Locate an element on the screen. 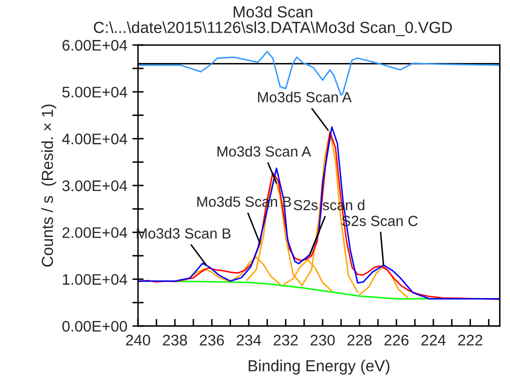  x-tick-label: 240 is located at coordinates (138, 340).